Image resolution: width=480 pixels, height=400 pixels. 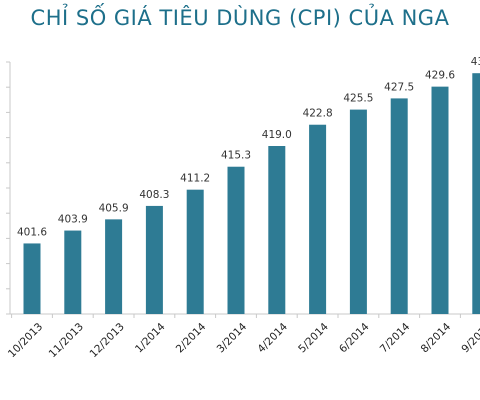 I want to click on x-tick-label: 12/2013, so click(x=106, y=340).